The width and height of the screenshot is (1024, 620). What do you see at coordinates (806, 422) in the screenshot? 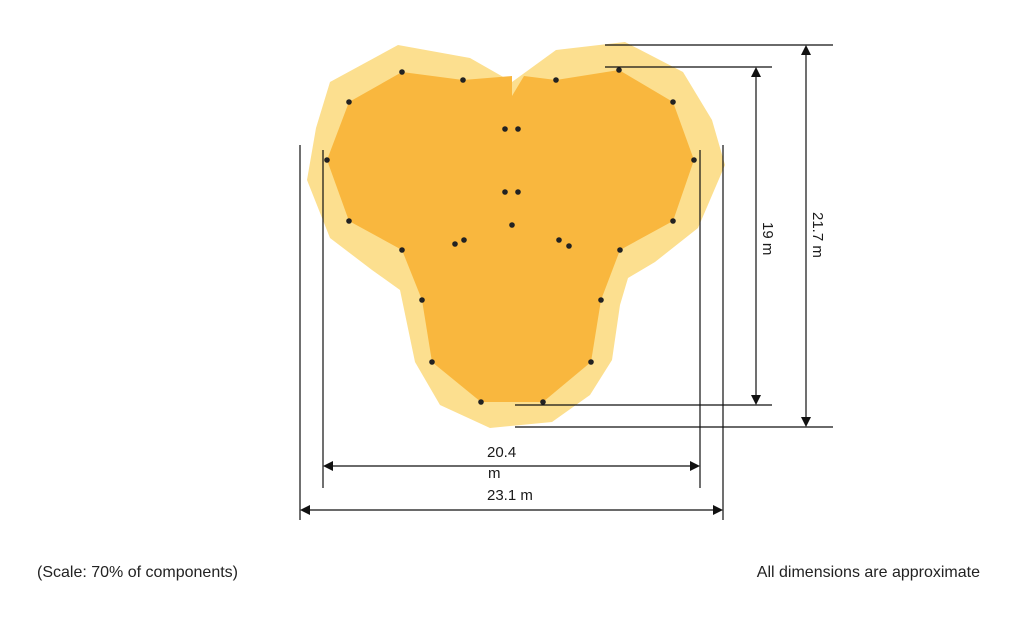
I see `outer-height-arrow-bottom` at bounding box center [806, 422].